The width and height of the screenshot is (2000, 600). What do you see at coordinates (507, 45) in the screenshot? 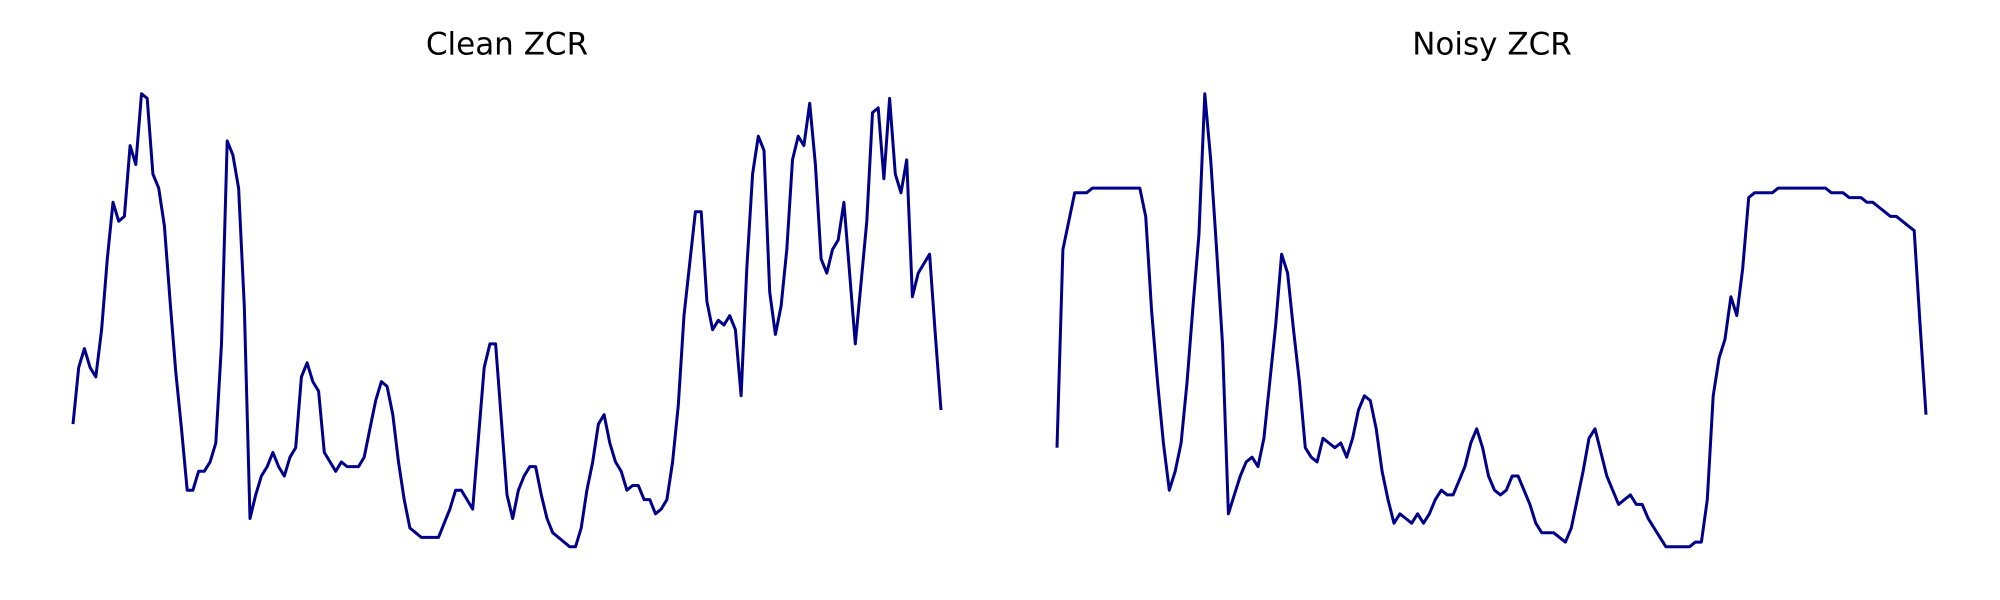
I see `chart-title: Clean ZCR` at bounding box center [507, 45].